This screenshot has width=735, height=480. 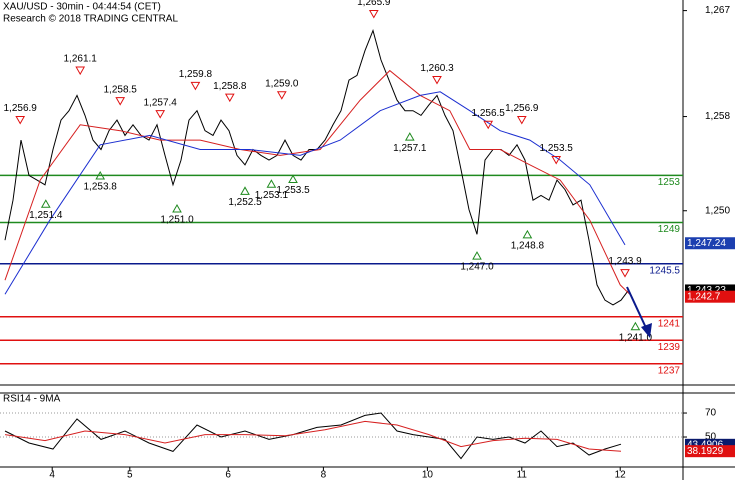 I want to click on indicator-title: RSI14 - 9MA, so click(x=32, y=399).